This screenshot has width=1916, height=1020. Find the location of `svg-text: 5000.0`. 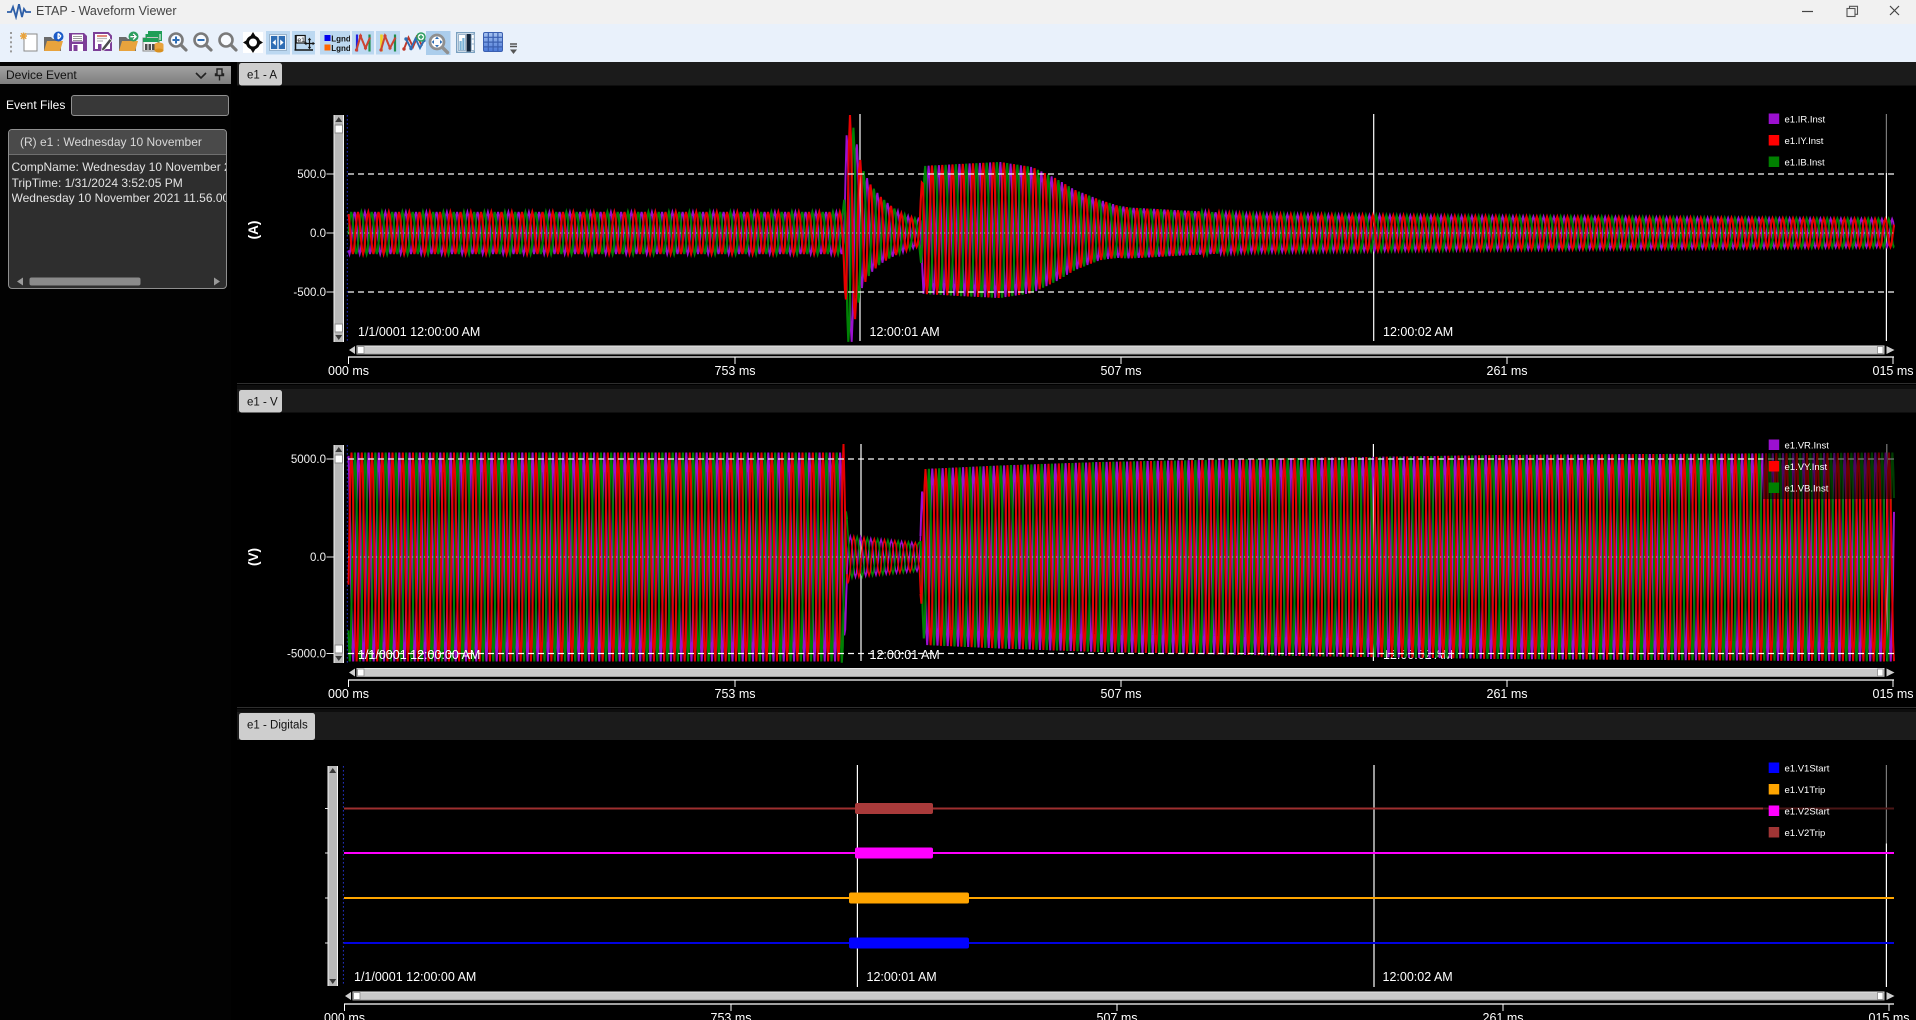

svg-text: 5000.0 is located at coordinates (308, 460).